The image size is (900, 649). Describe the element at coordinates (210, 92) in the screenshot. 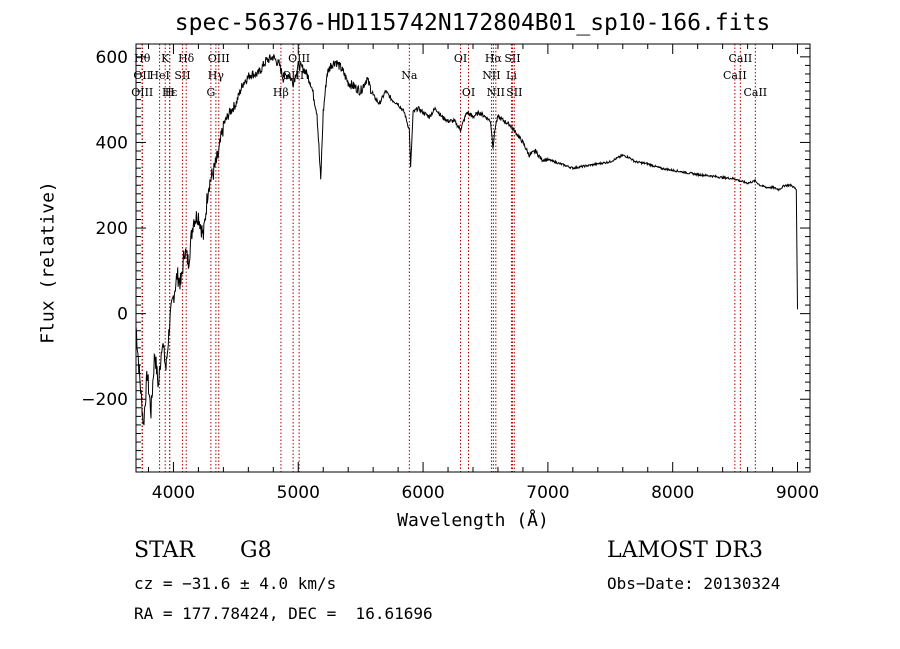

I see `line-label: G` at that location.